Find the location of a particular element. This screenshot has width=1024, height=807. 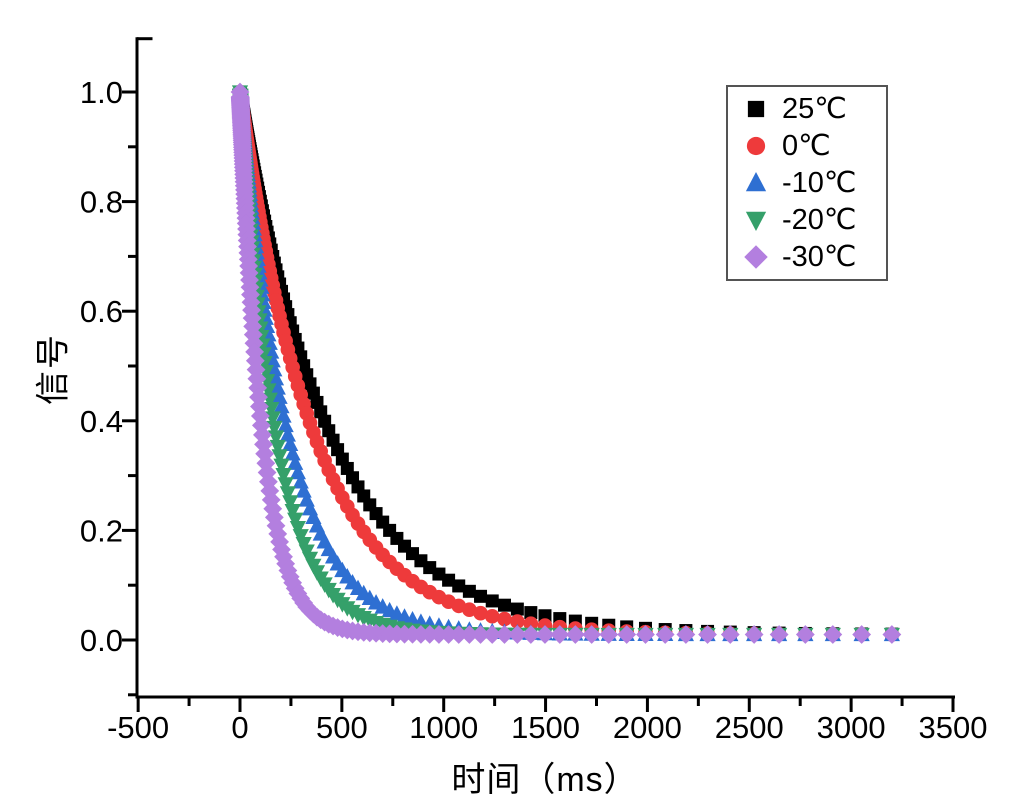

legend-item: -10℃ is located at coordinates (807, 183).